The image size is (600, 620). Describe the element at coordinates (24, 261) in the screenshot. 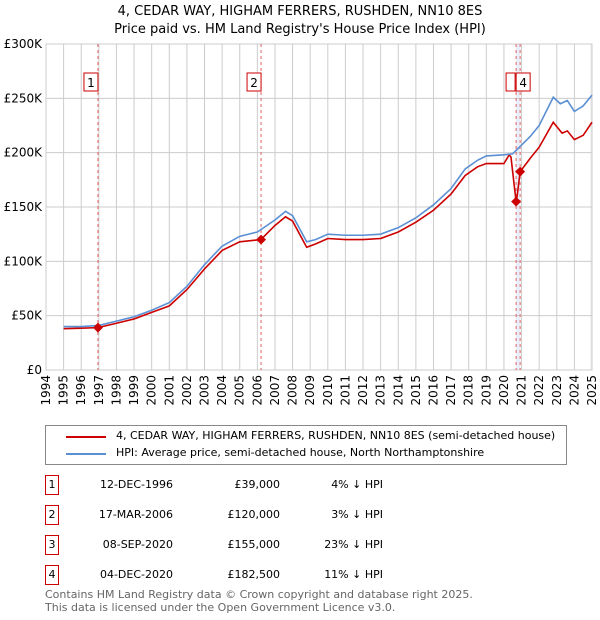

I see `y-tick-label: £100K` at that location.